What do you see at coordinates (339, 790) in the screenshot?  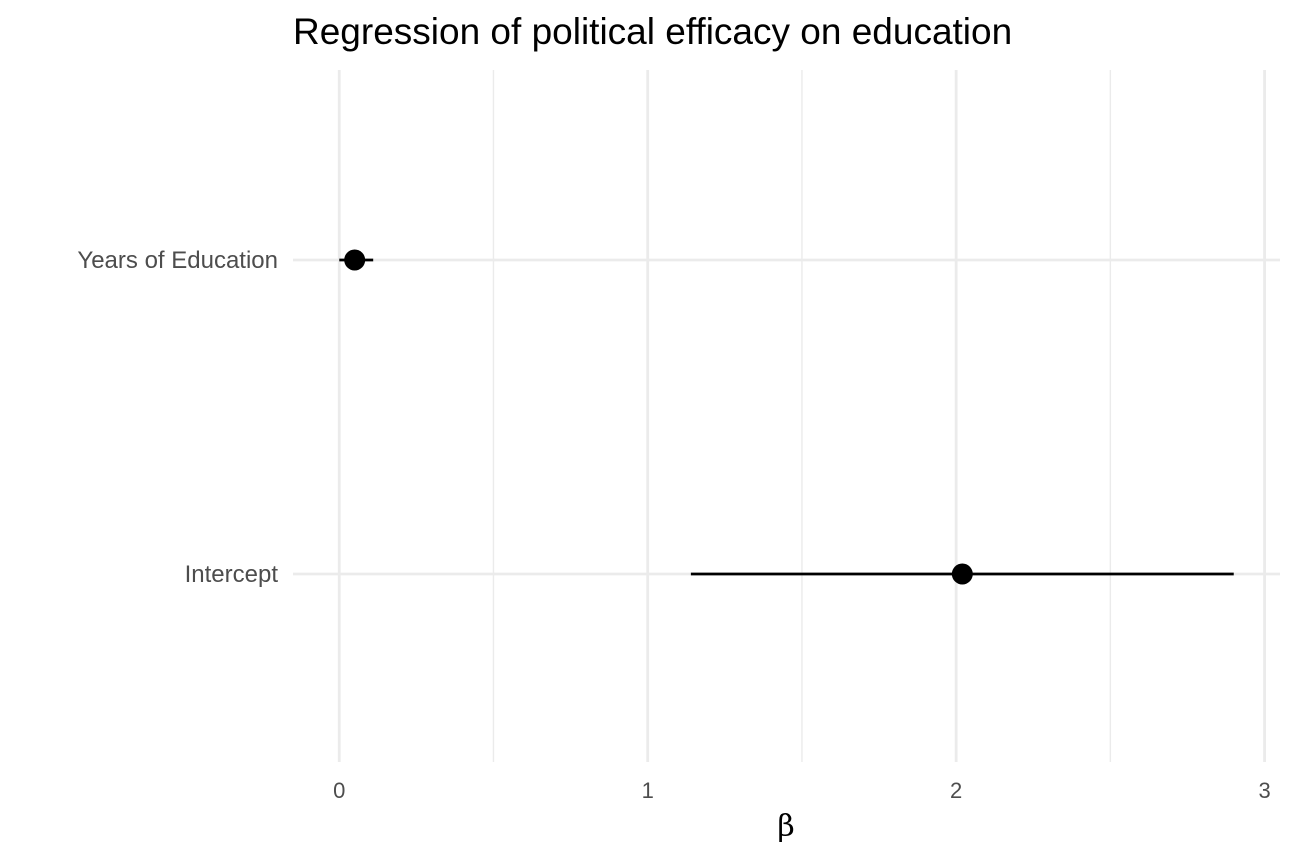 I see `x-tick-label: 0` at bounding box center [339, 790].